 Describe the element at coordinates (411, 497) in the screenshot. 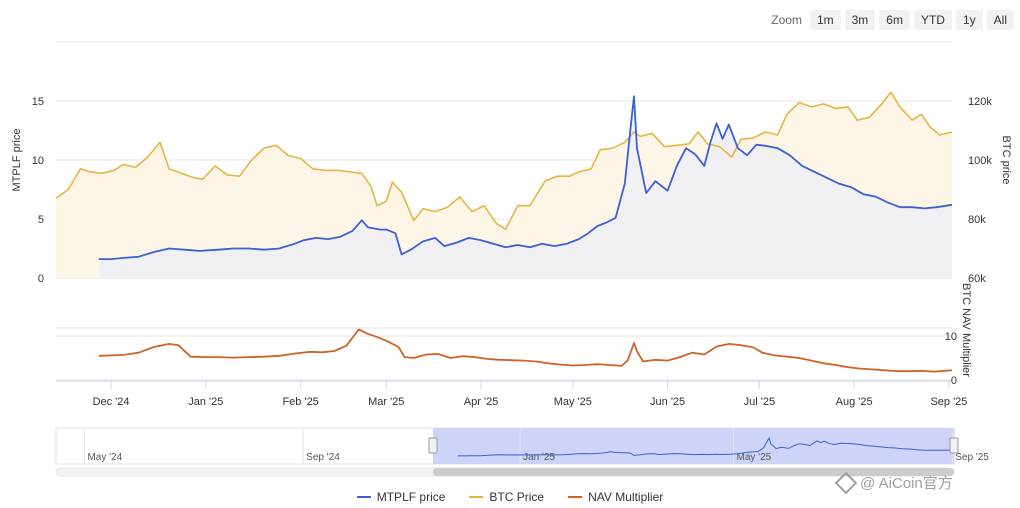

I see `legend-label-mtplf: MTPLF price` at that location.